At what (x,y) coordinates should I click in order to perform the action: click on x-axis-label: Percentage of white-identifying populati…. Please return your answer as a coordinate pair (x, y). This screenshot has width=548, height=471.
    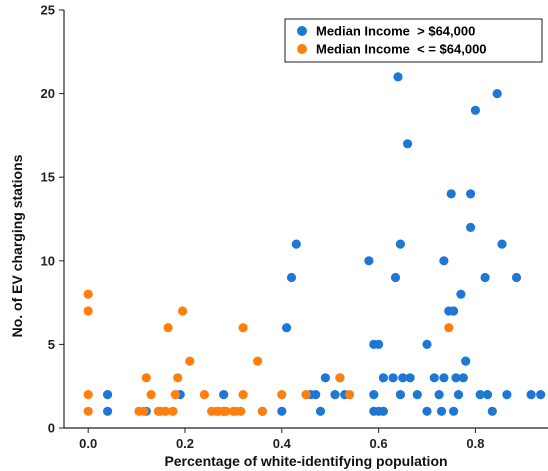
    Looking at the image, I should click on (305, 461).